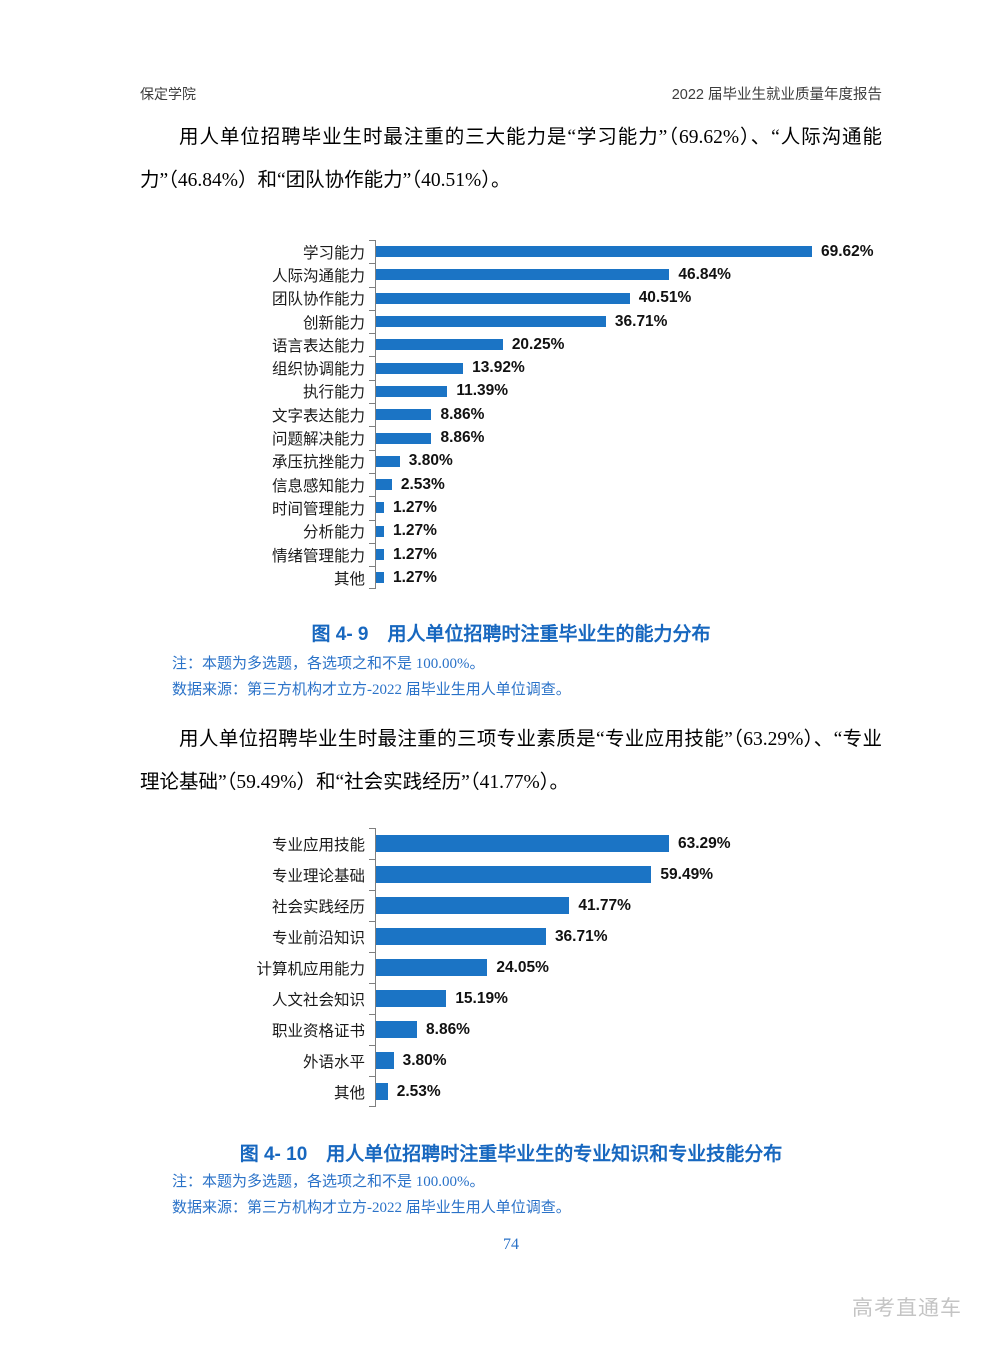 This screenshot has height=1346, width=992. Describe the element at coordinates (318, 1031) in the screenshot. I see `category-label: 职业资格证书` at that location.